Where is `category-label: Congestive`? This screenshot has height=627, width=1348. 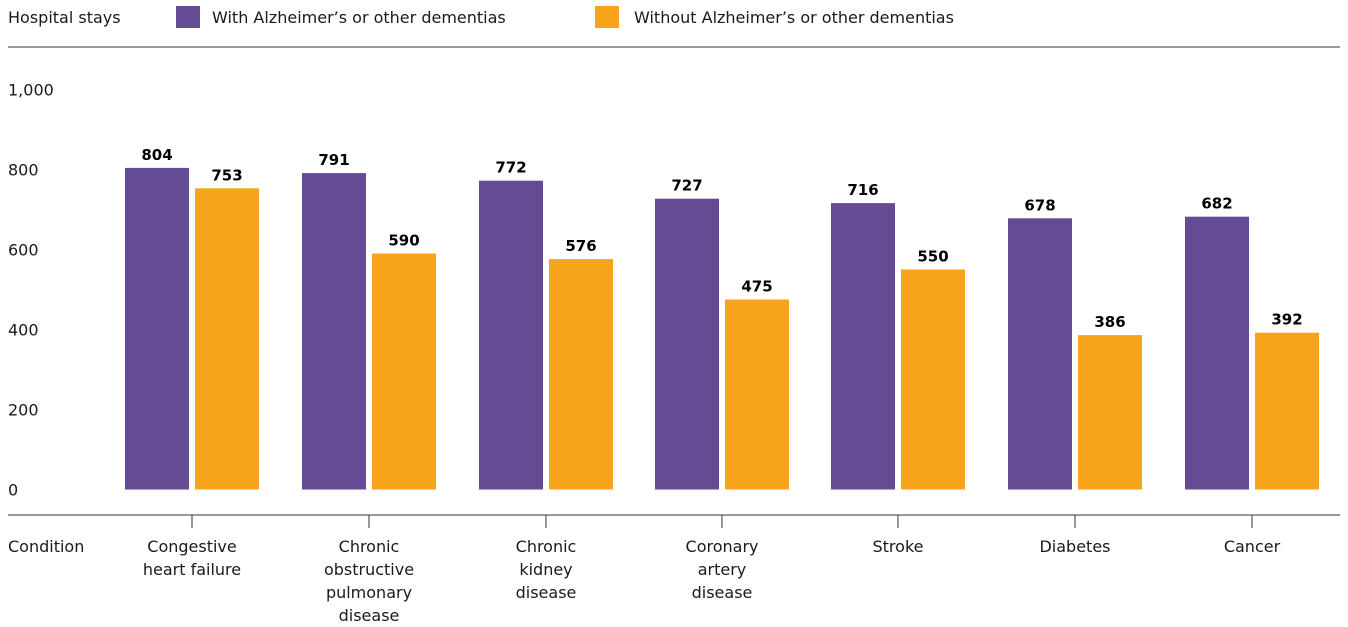
category-label: Congestive is located at coordinates (191, 546).